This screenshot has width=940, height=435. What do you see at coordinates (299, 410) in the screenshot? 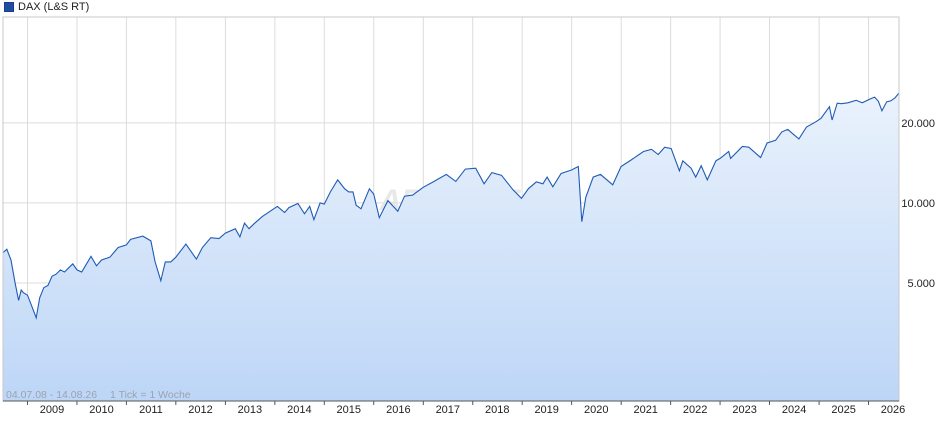
I see `x-tick-label: 2014` at bounding box center [299, 410].